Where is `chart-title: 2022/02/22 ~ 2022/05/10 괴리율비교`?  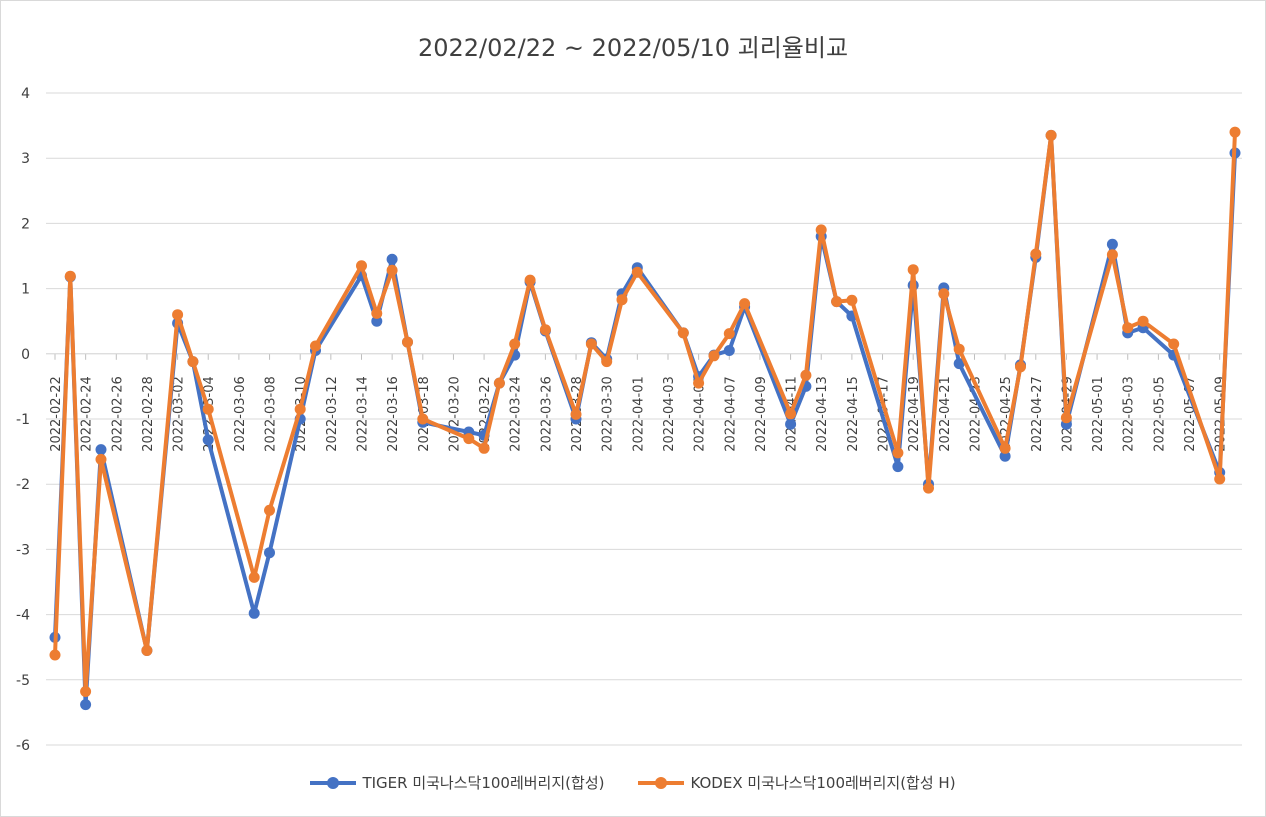 chart-title: 2022/02/22 ~ 2022/05/10 괴리율비교 is located at coordinates (633, 48).